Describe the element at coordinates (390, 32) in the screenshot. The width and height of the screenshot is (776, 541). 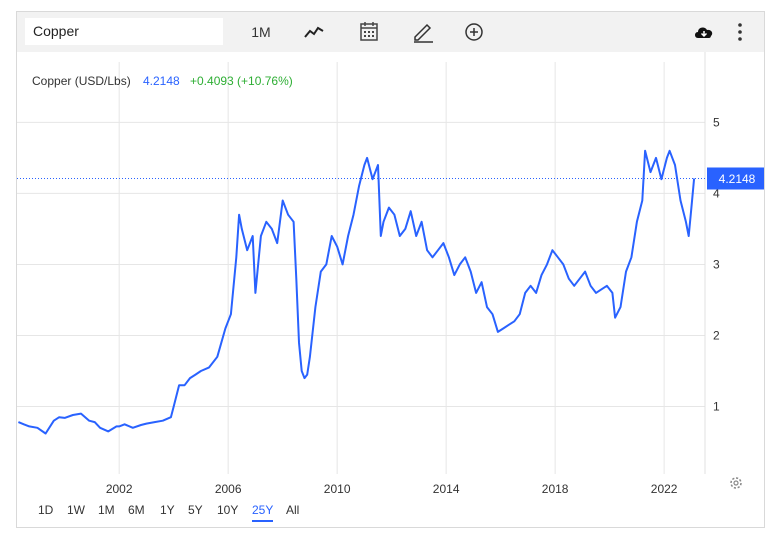
I see `chart-toolbar: Copper 1M` at that location.